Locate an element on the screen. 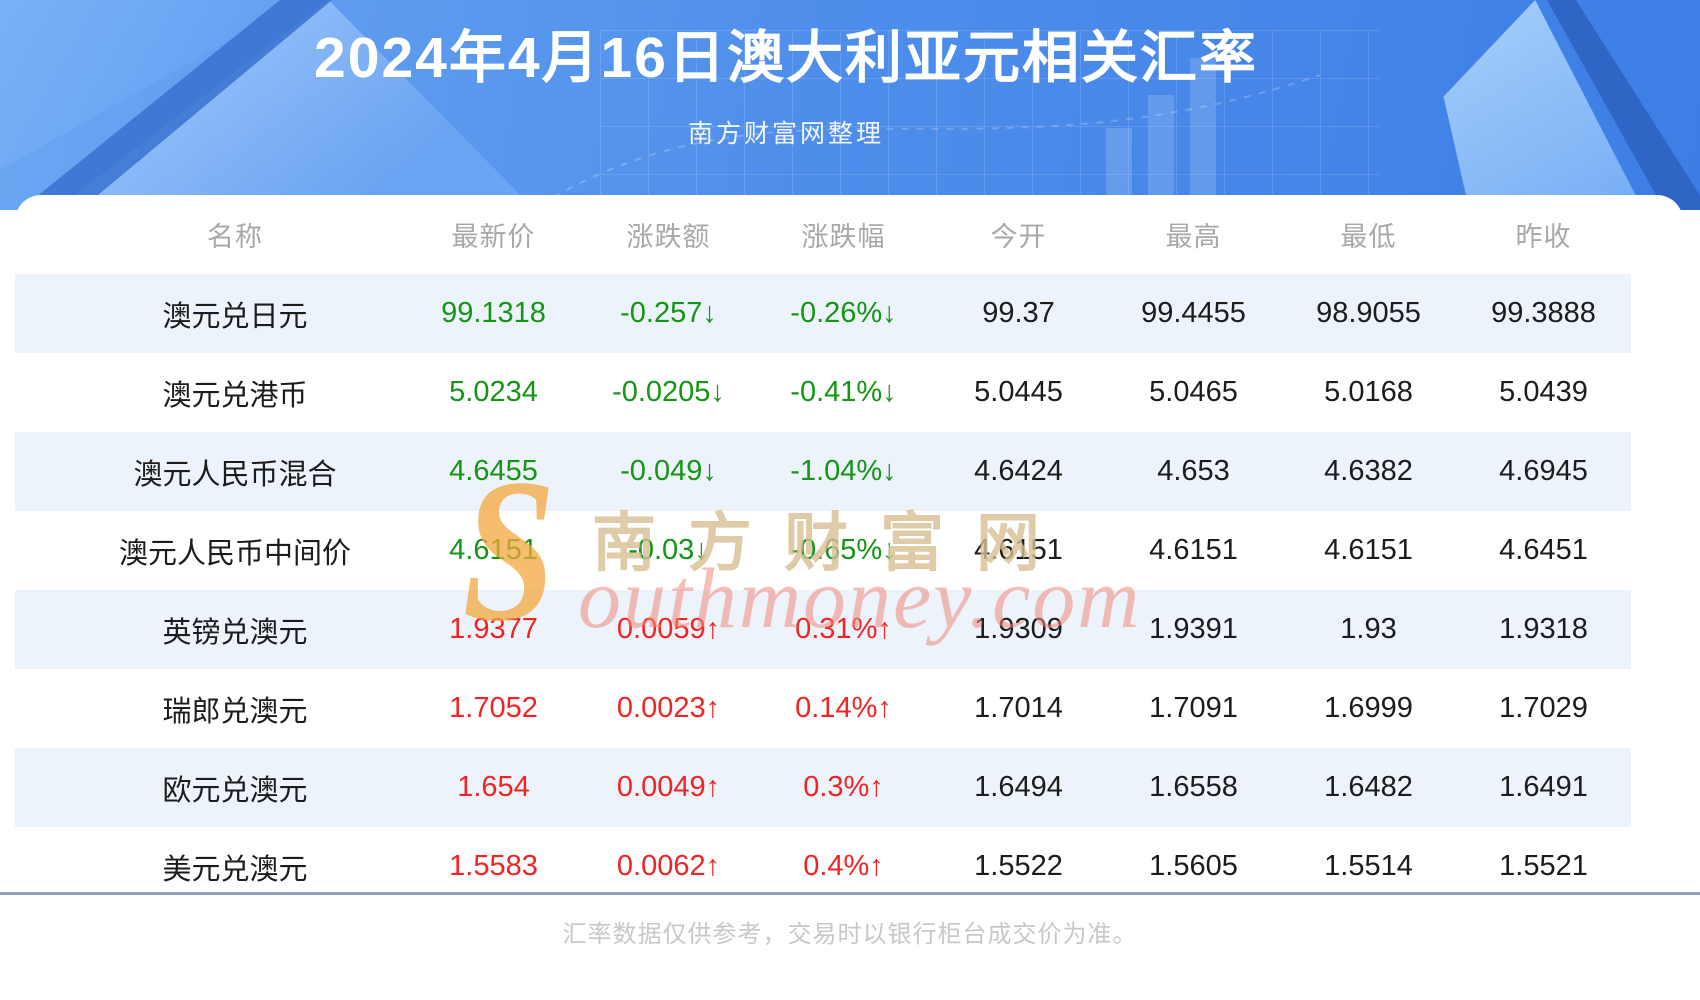 Image resolution: width=1700 pixels, height=1000 pixels. cell-prev-close: 4.6451 is located at coordinates (1543, 550).